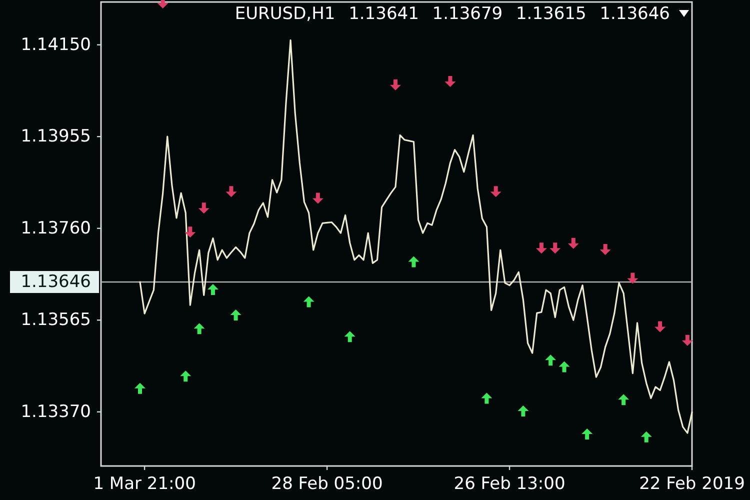  What do you see at coordinates (55, 412) in the screenshot?
I see `y-tick-label: 1.13370` at bounding box center [55, 412].